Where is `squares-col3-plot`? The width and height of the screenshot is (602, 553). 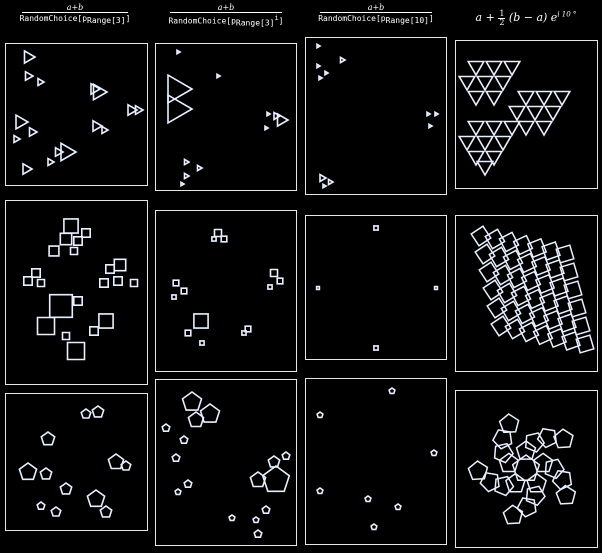
squares-col3-plot is located at coordinates (377, 288).